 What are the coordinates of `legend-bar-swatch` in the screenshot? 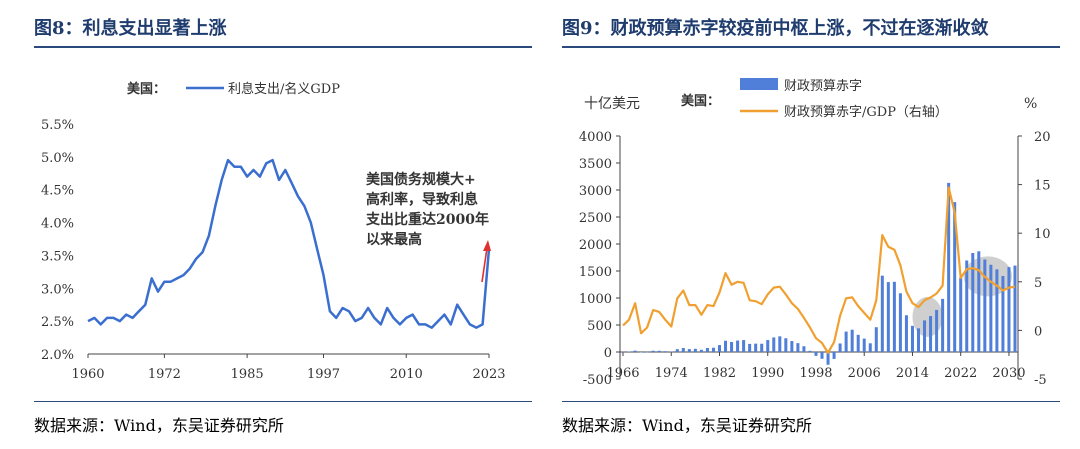 It's located at (759, 84).